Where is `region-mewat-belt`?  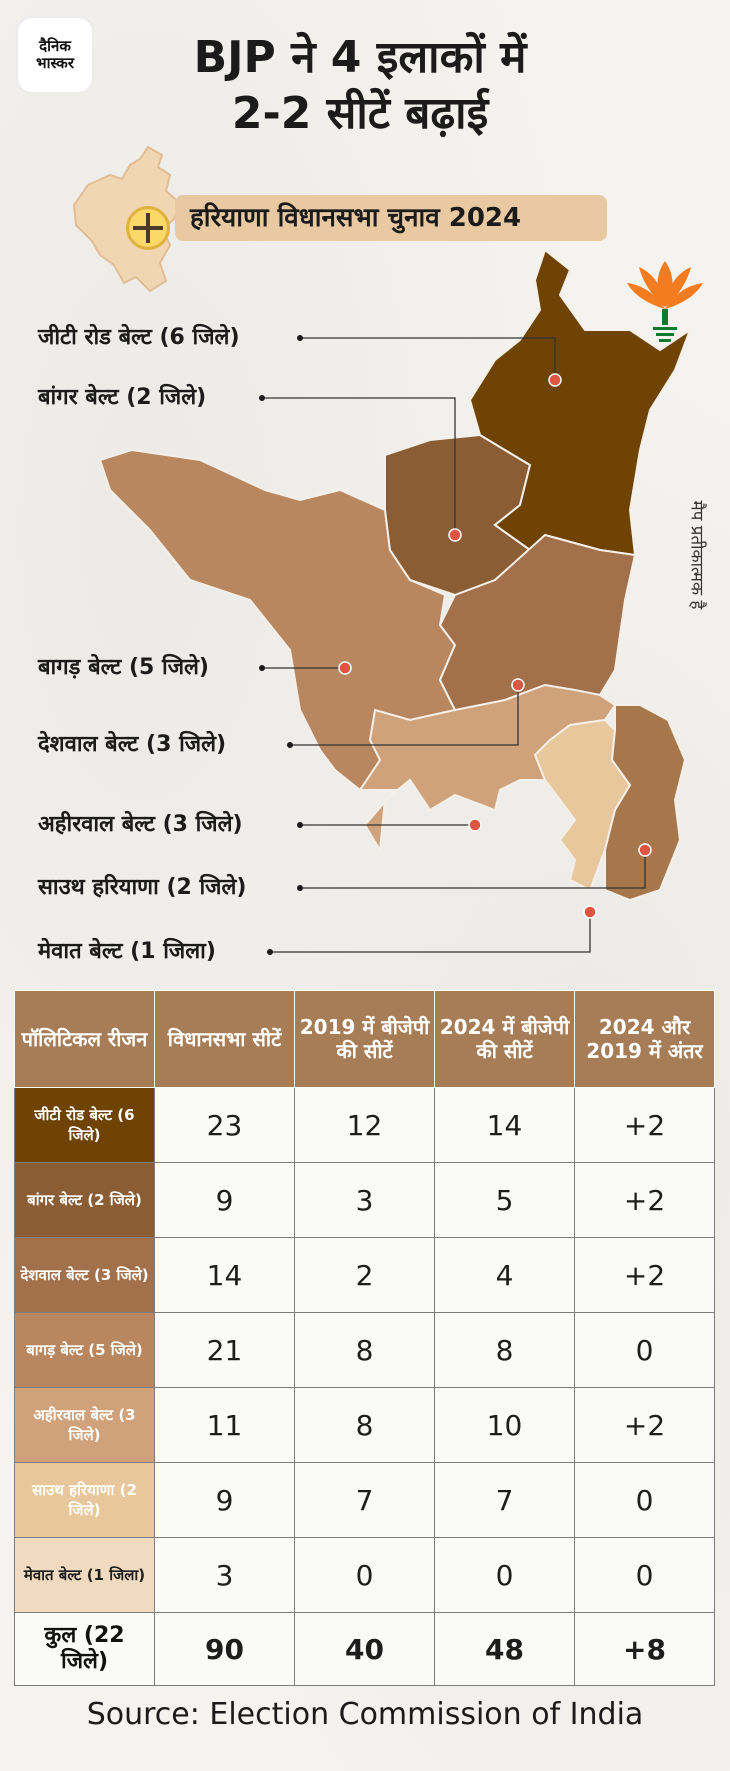 region-mewat-belt is located at coordinates (645, 803).